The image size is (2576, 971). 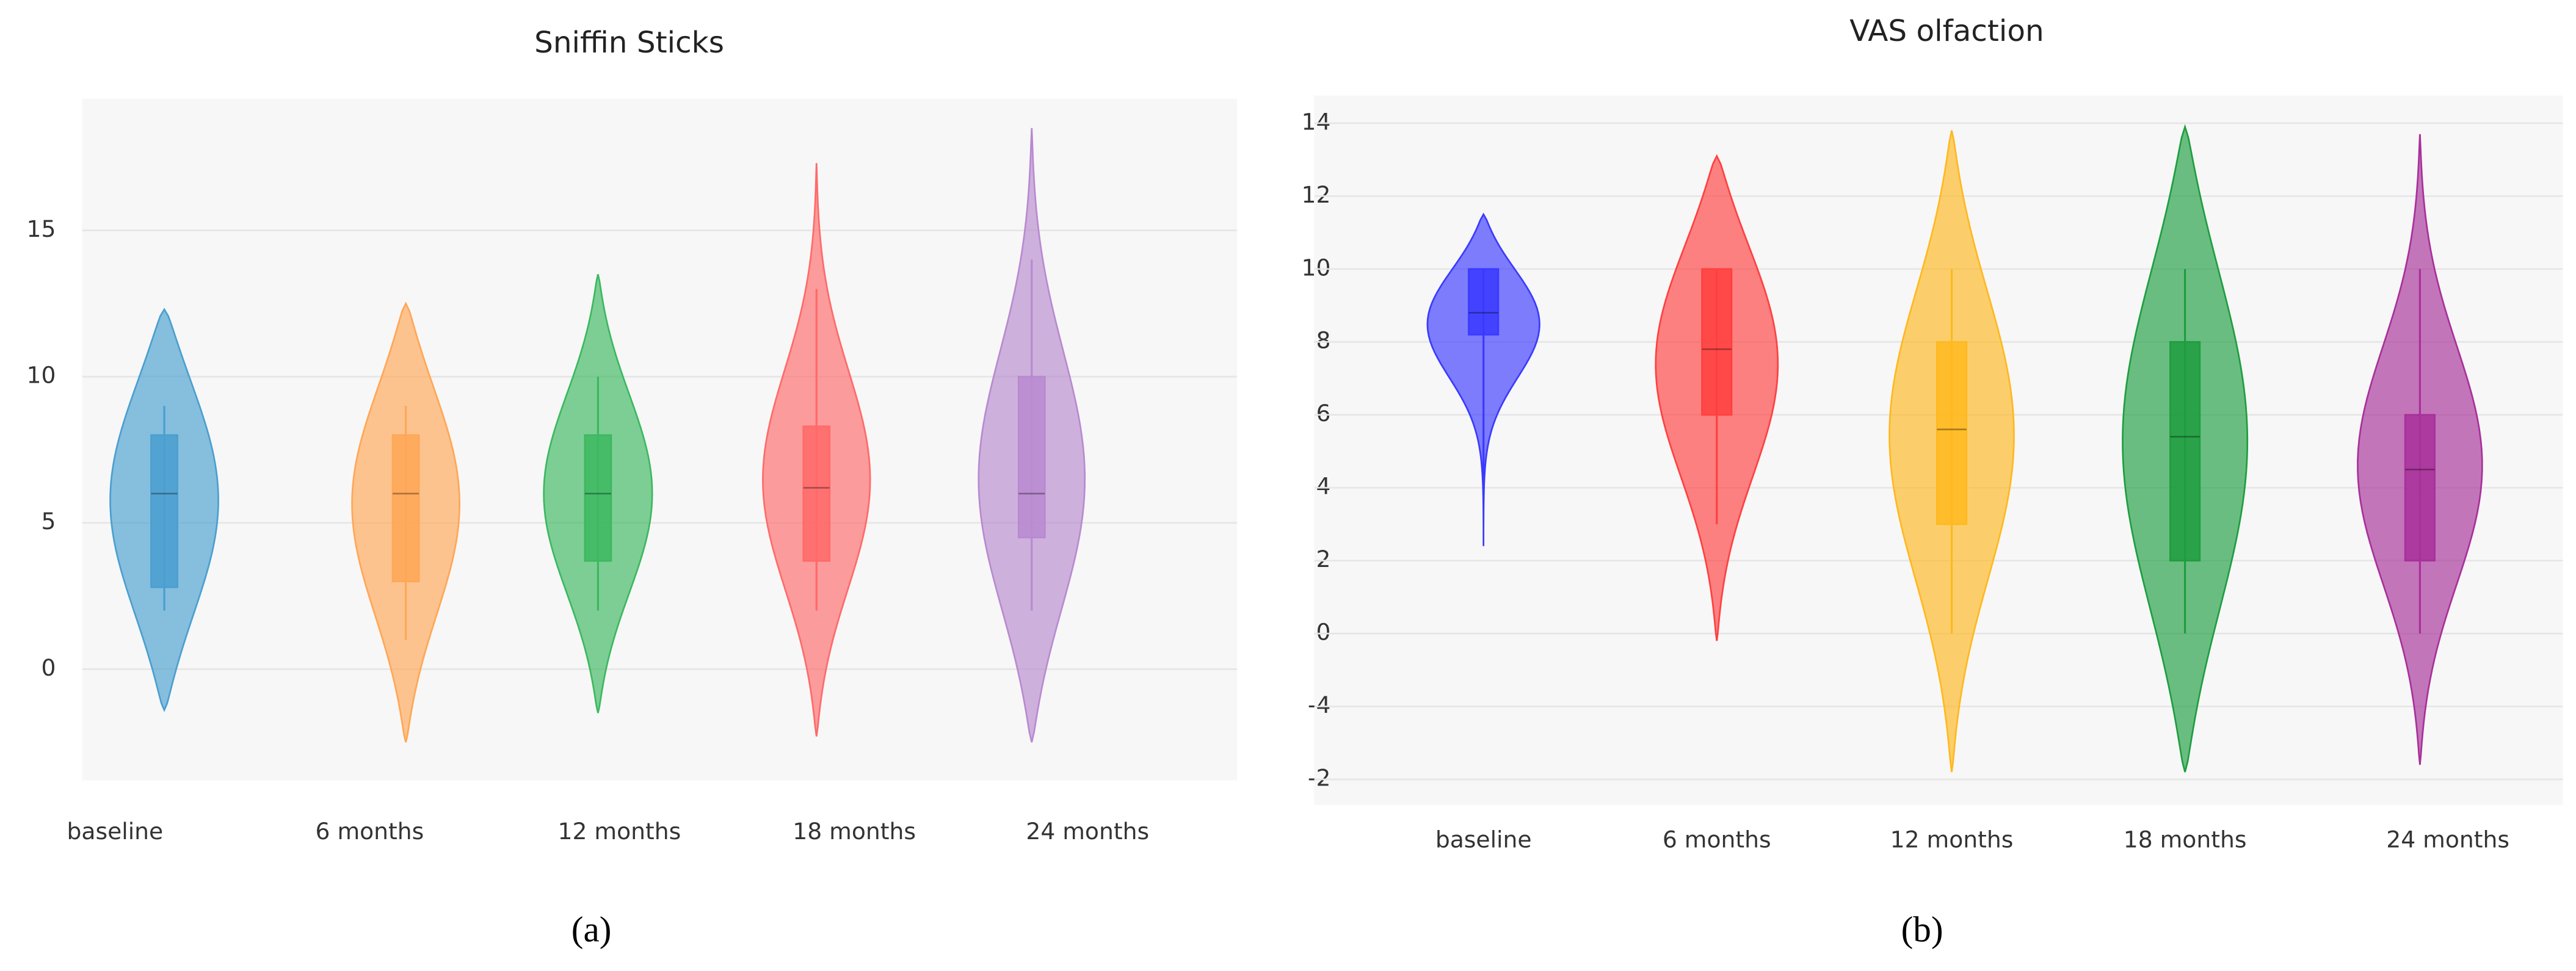 What do you see at coordinates (629, 43) in the screenshot?
I see `chart-title: Sniffin Sticks` at bounding box center [629, 43].